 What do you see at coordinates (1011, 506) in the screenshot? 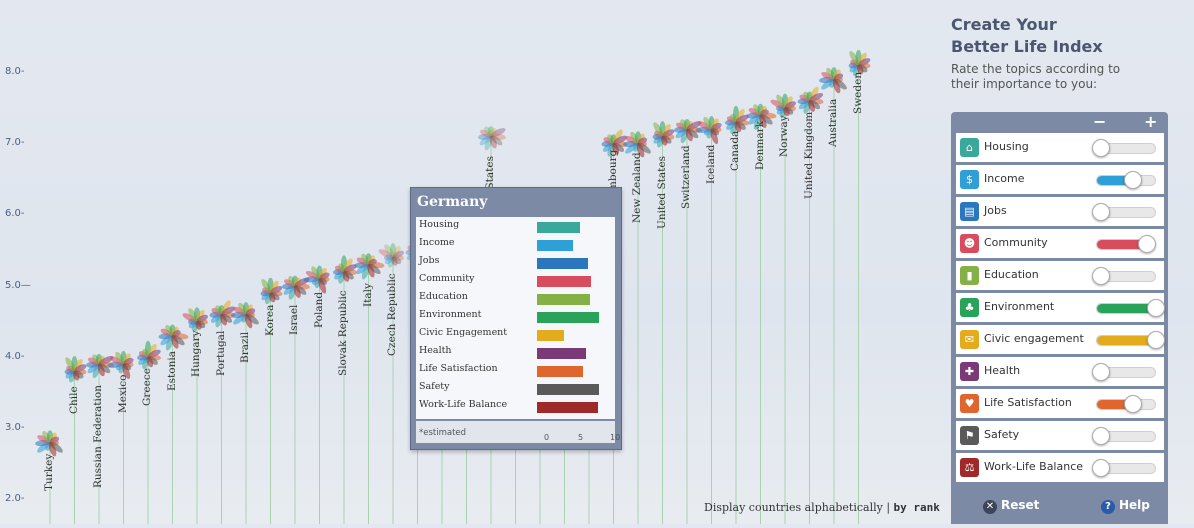
I see `reset-button: ✕ Reset` at bounding box center [1011, 506].